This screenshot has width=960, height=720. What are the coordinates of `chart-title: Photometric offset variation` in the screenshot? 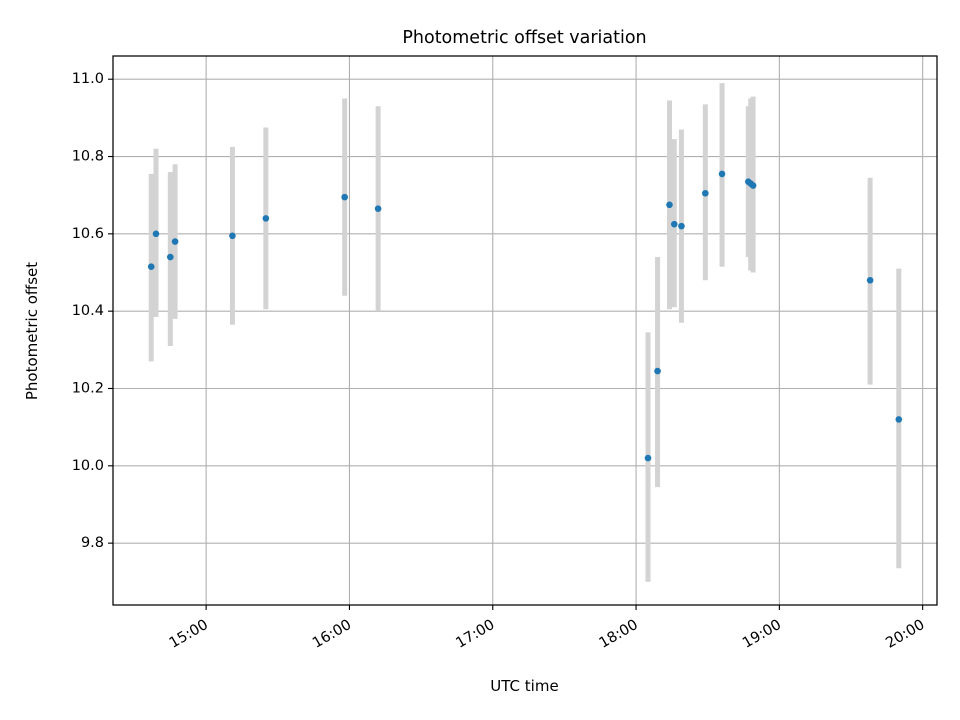 It's located at (524, 38).